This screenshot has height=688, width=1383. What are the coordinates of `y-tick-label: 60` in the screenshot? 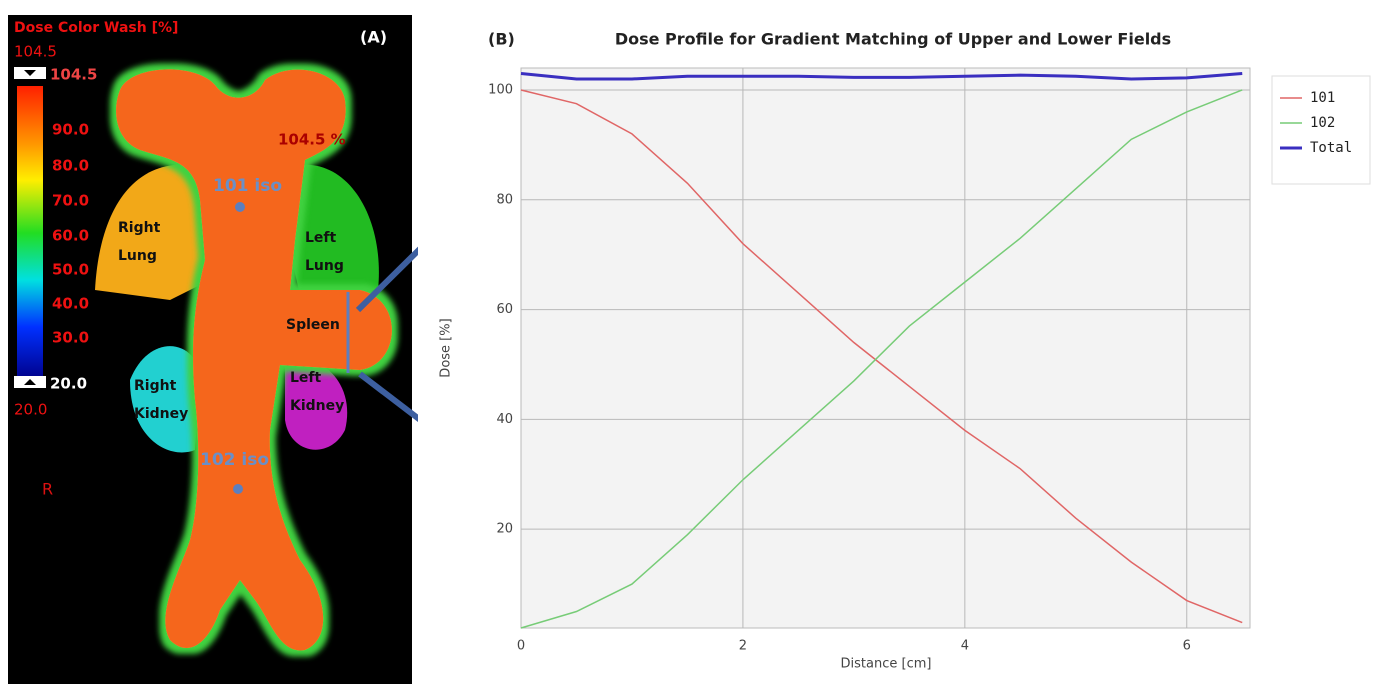 It's located at (504, 309).